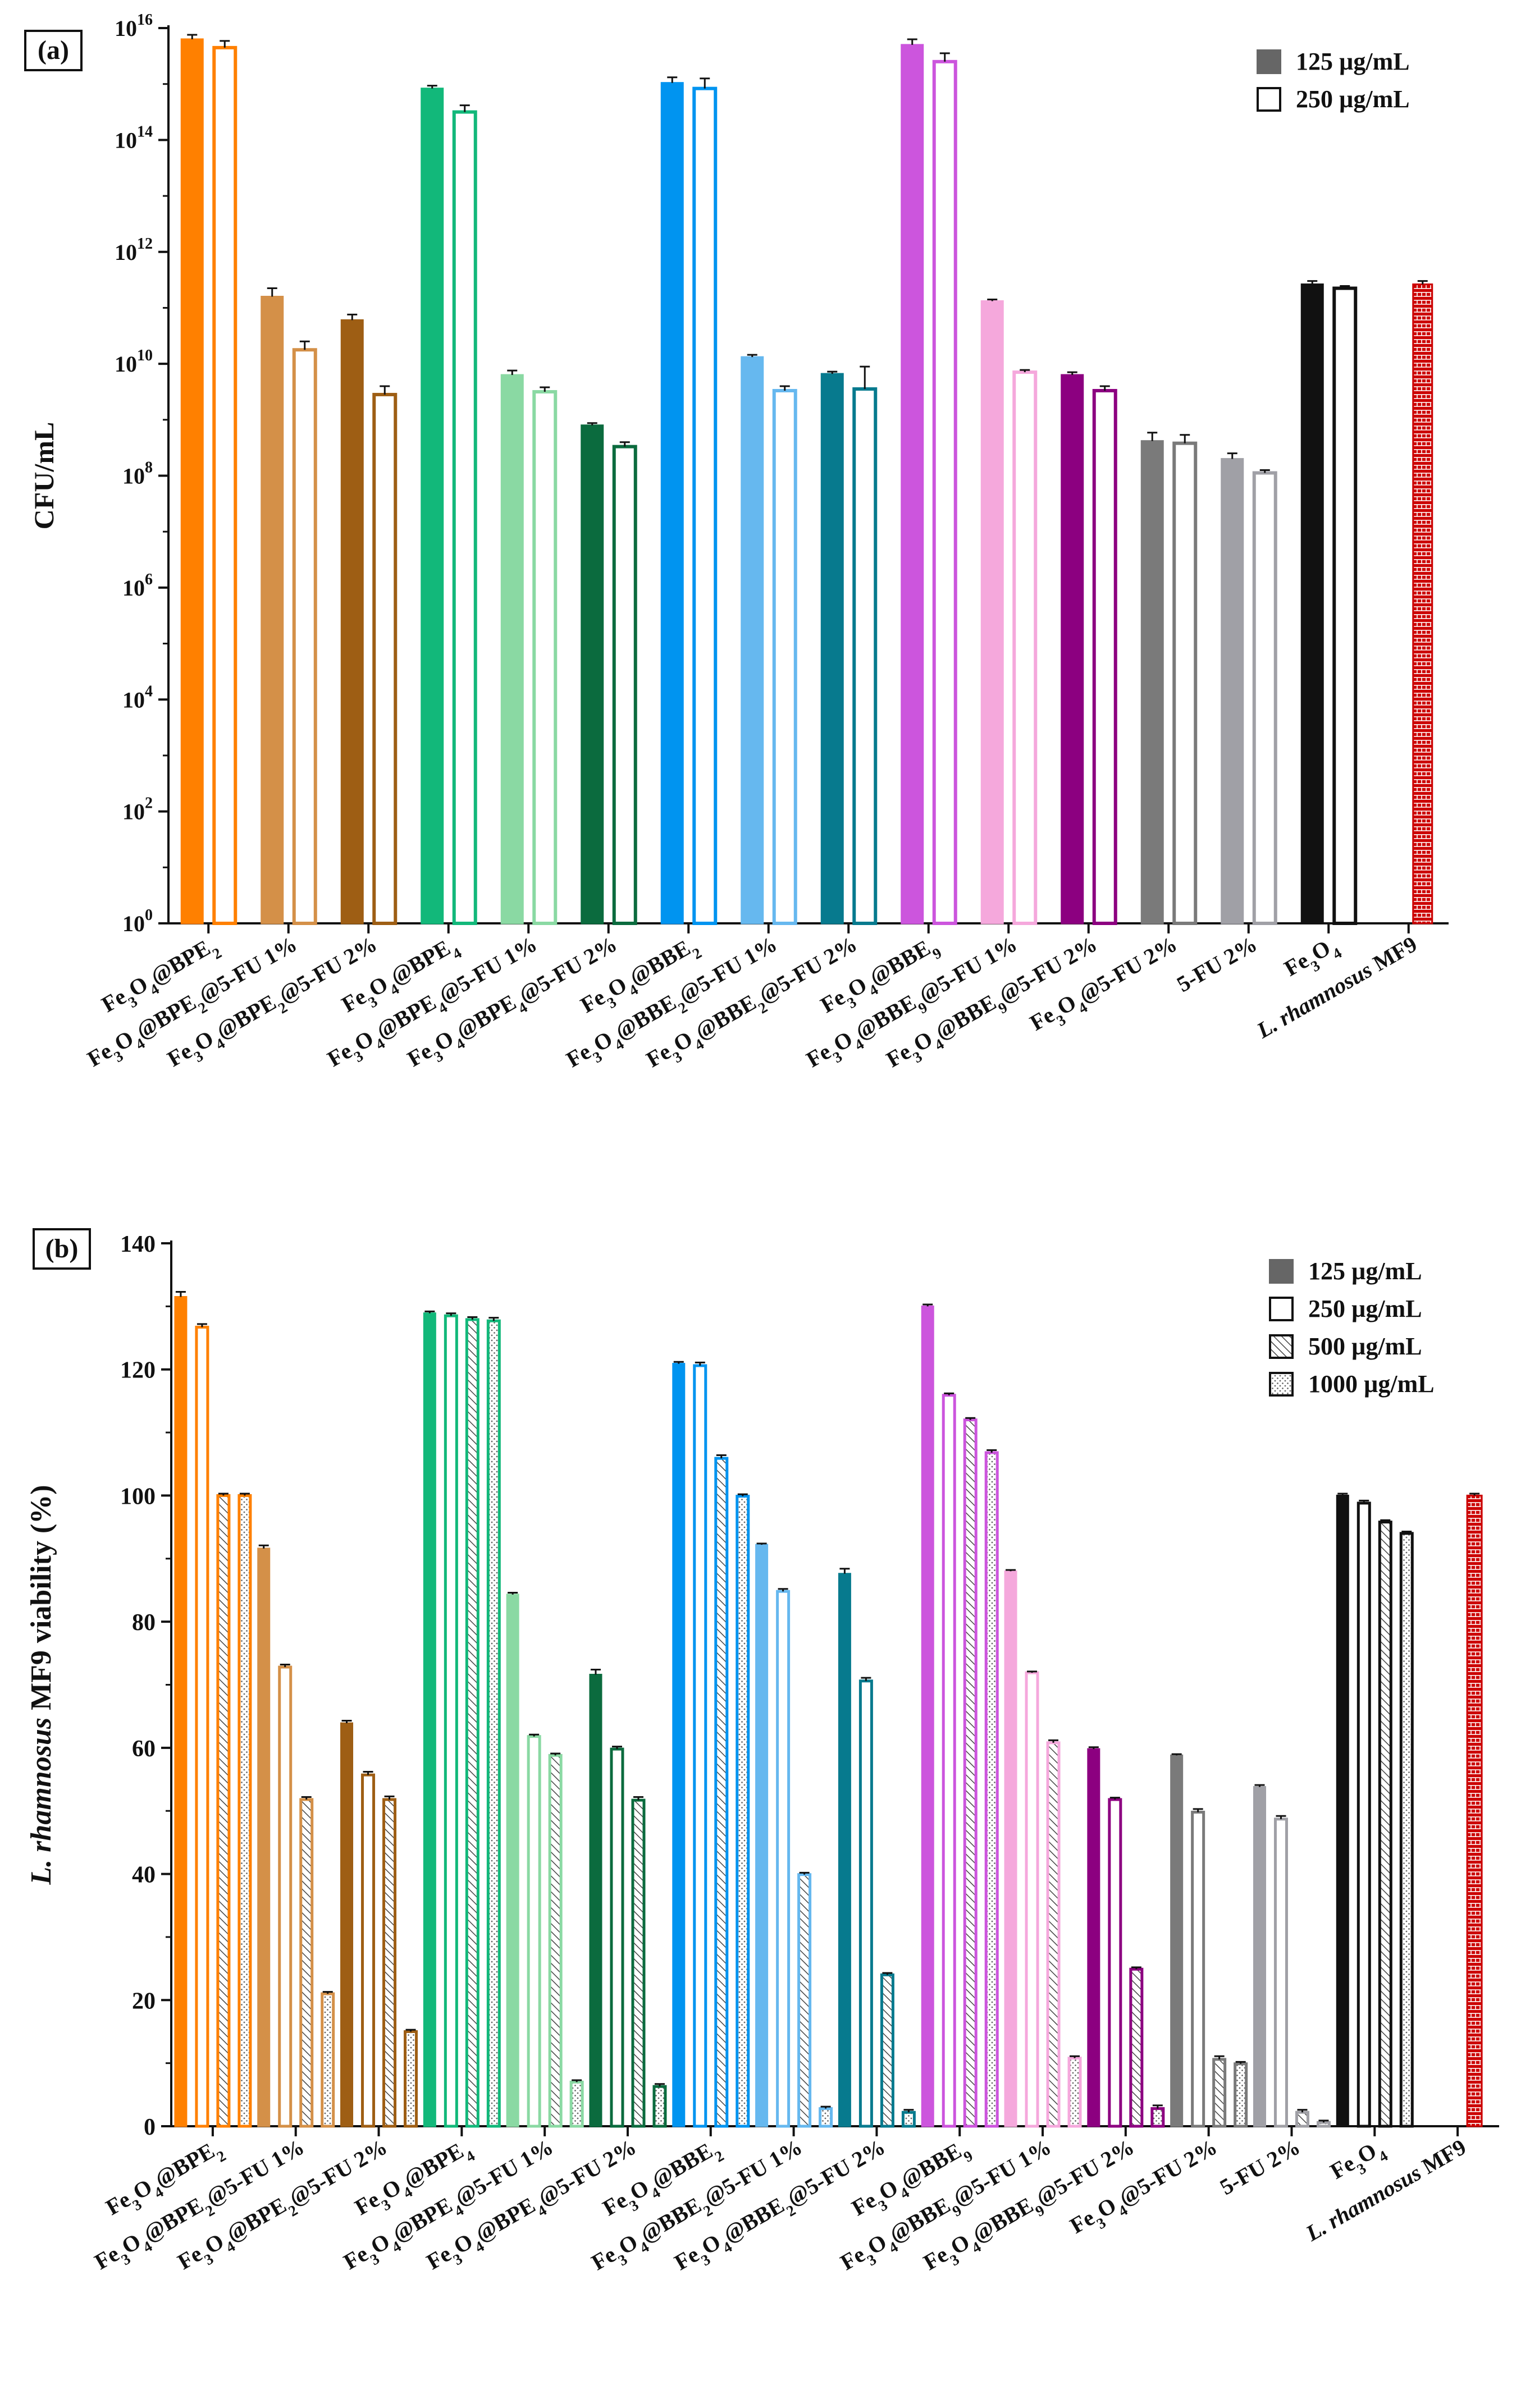  Describe the element at coordinates (137, 586) in the screenshot. I see `y-tick-label: 106` at that location.